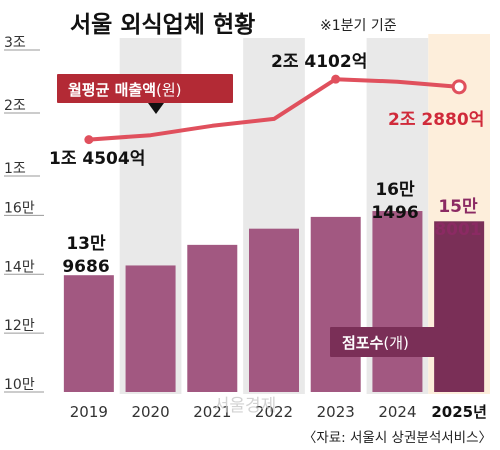 This screenshot has width=500, height=450. I want to click on revenue-point-2023, so click(336, 79).